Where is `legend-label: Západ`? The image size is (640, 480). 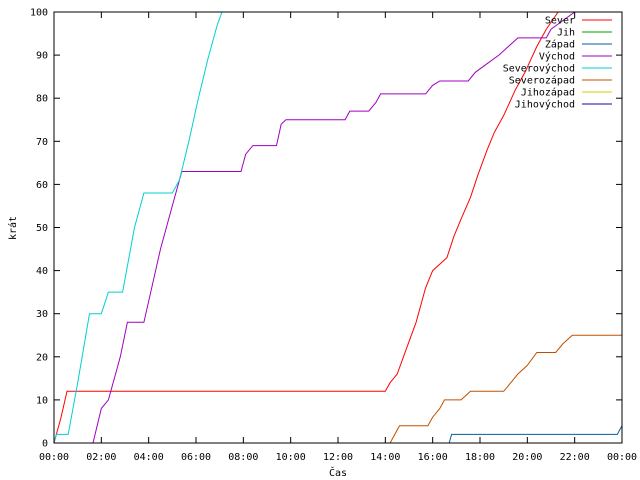
legend-label: Západ is located at coordinates (560, 45).